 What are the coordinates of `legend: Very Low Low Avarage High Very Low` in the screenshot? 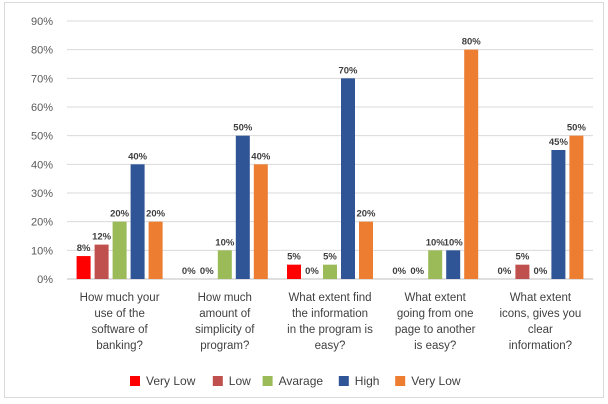 It's located at (295, 381).